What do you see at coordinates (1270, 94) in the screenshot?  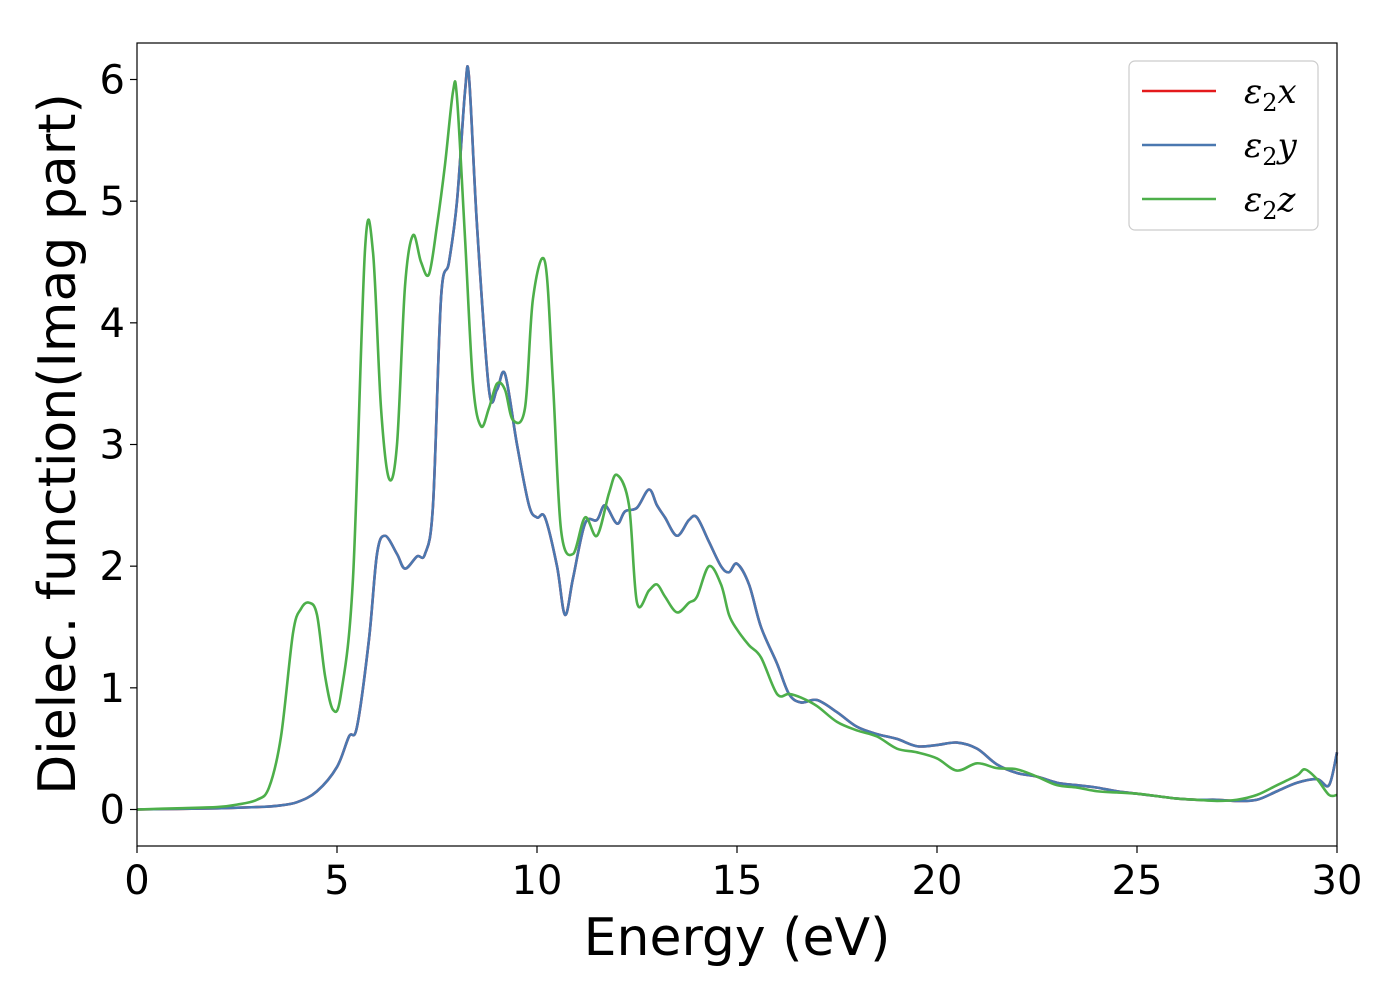 I see `legend-label-x: ε2x` at bounding box center [1270, 94].